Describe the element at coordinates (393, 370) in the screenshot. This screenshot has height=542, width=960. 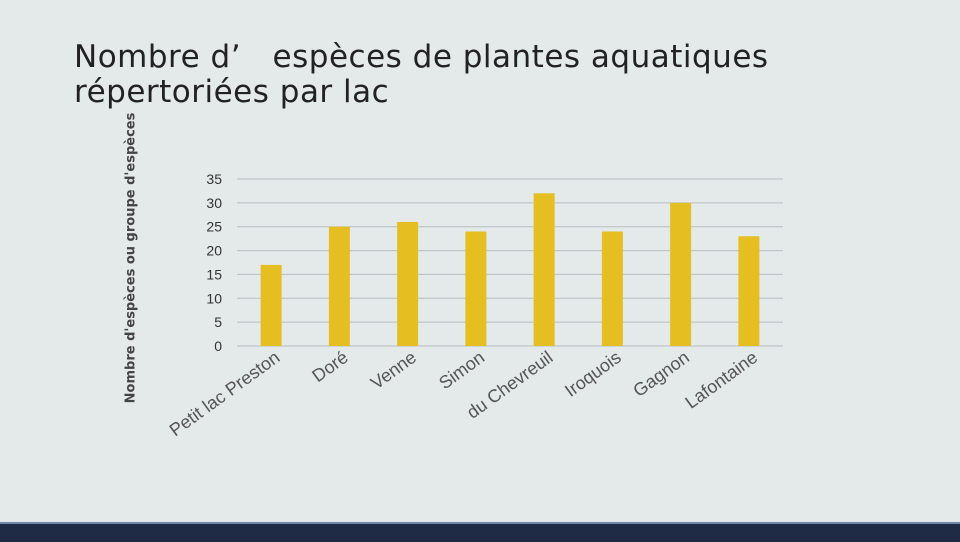
I see `x-category-label: Venne` at that location.